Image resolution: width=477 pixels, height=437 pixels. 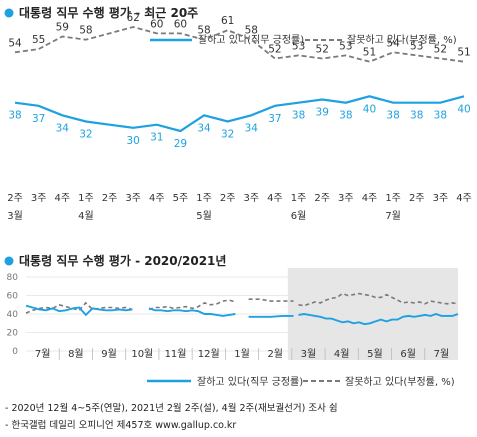 What do you see at coordinates (109, 354) in the screenshot?
I see `x-month-tick-label: 9월` at bounding box center [109, 354].